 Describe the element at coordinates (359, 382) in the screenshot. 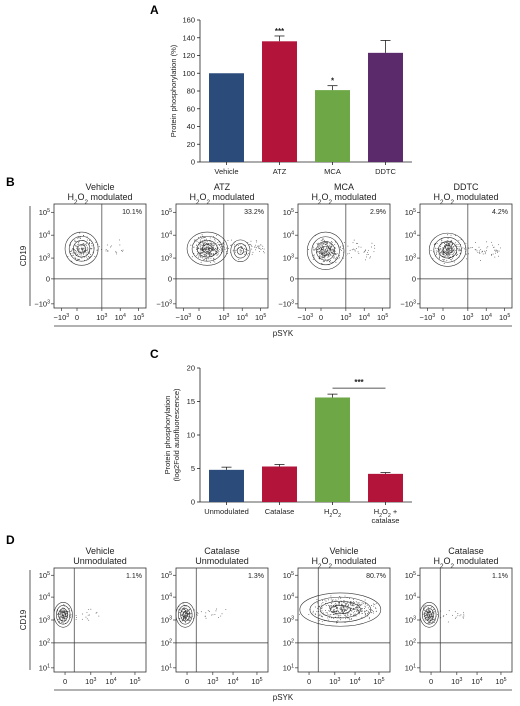

I see `significance-label: ***` at that location.